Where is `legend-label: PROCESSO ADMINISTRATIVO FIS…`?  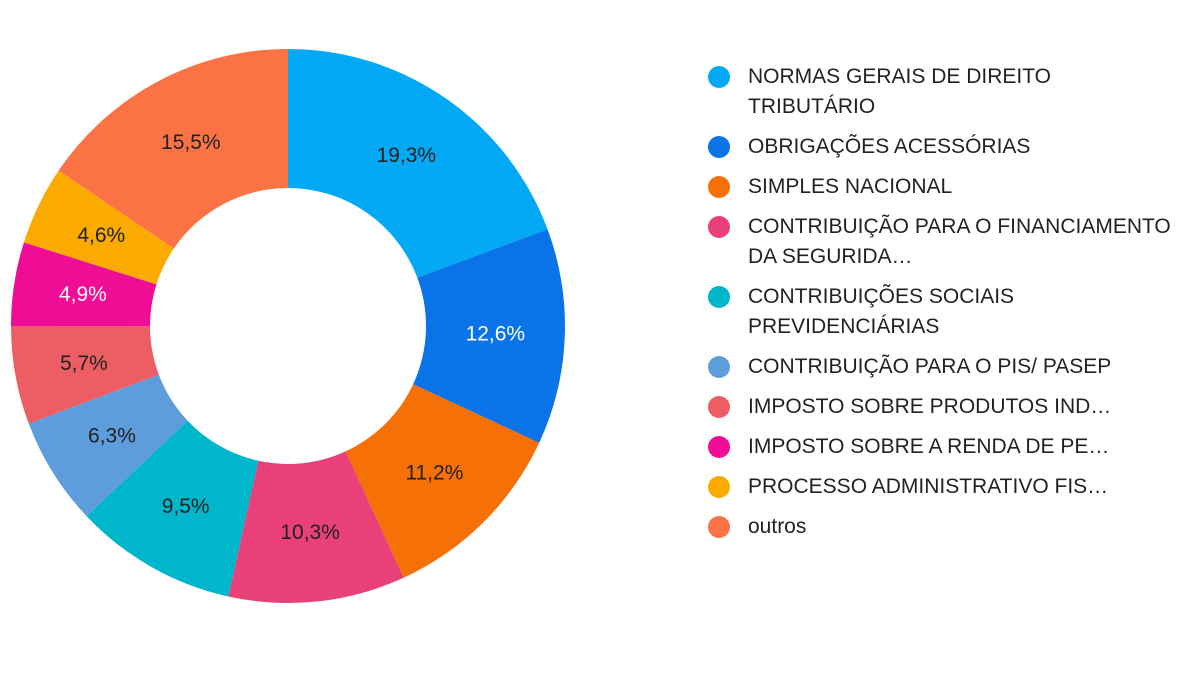
legend-label: PROCESSO ADMINISTRATIVO FIS… is located at coordinates (928, 486).